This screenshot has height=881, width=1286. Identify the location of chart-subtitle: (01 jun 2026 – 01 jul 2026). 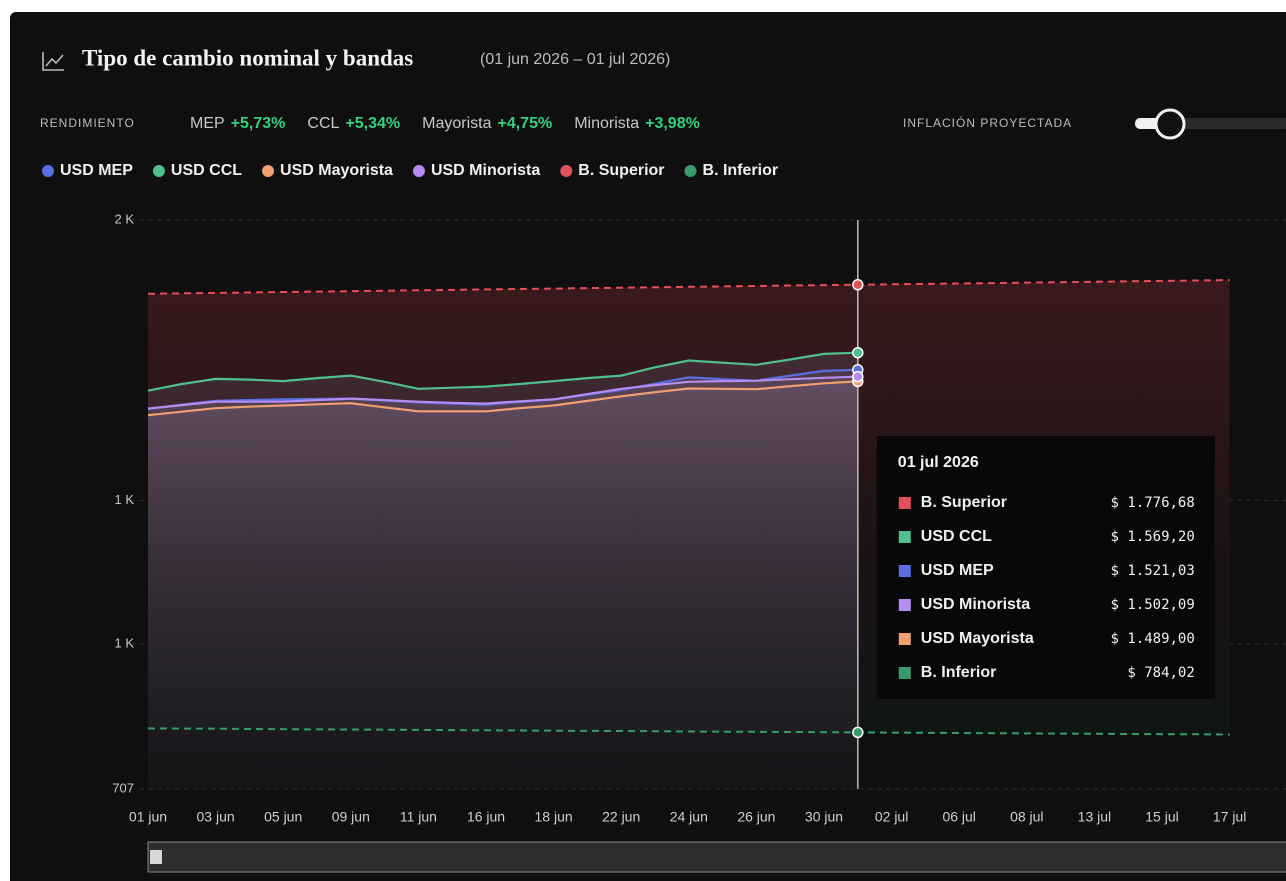
(575, 59).